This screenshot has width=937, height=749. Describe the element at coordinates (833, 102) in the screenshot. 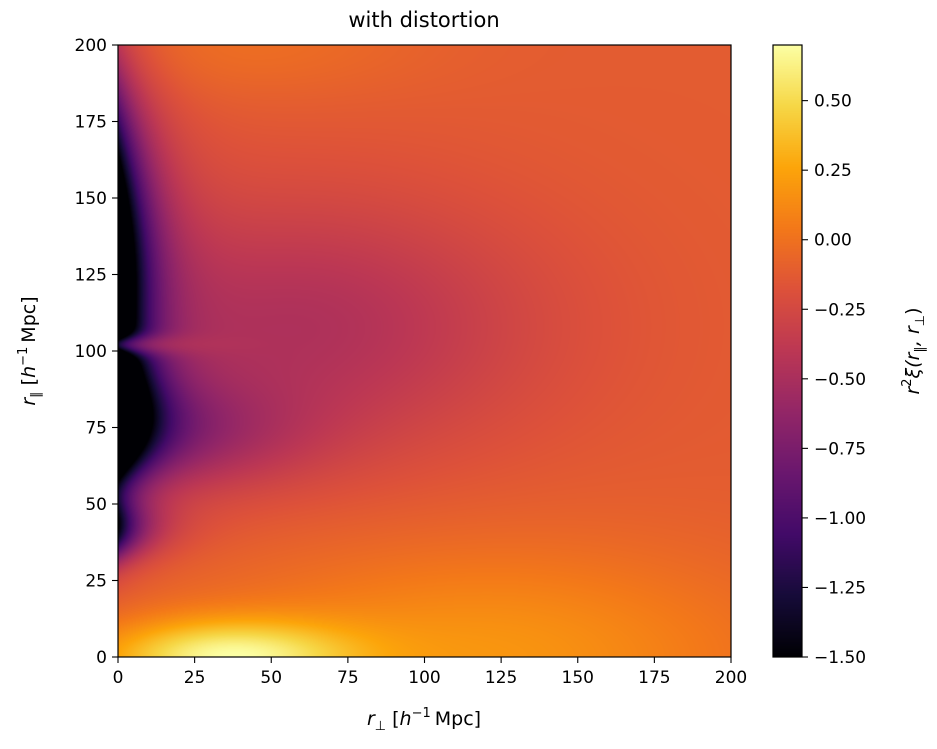

I see `colorbar-tick-label: 0.50` at that location.